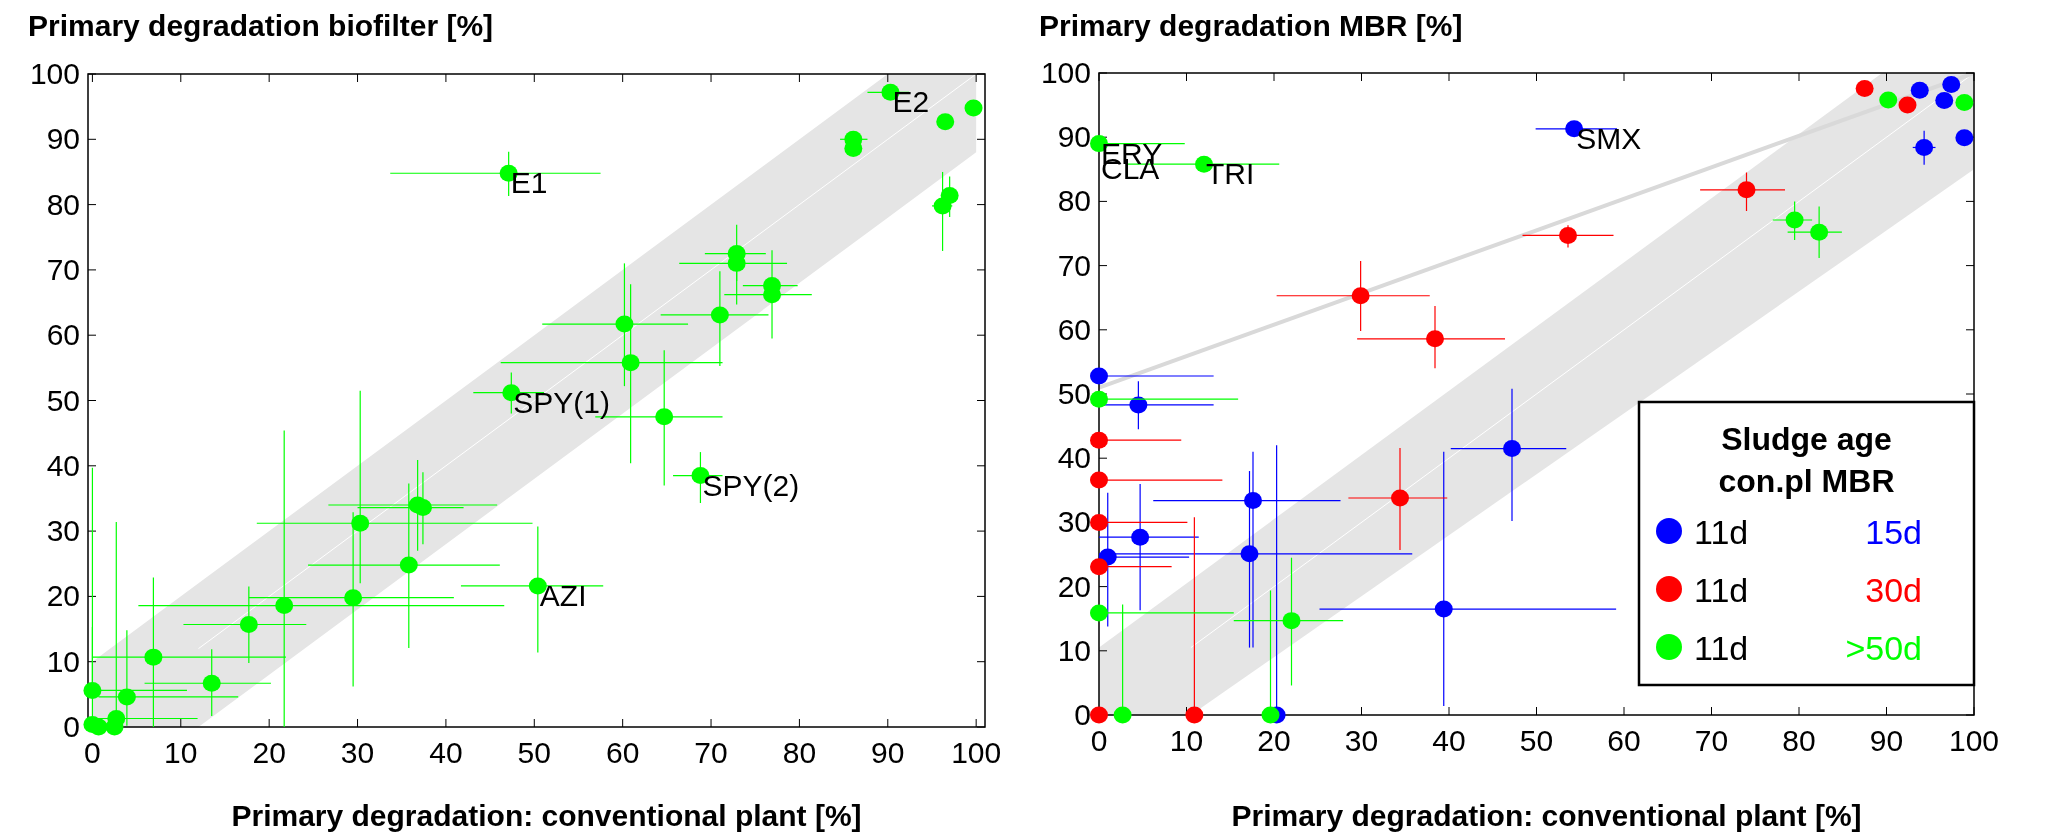 This screenshot has width=2051, height=838. What do you see at coordinates (751, 485) in the screenshot?
I see `annotation: SPY(2)` at bounding box center [751, 485].